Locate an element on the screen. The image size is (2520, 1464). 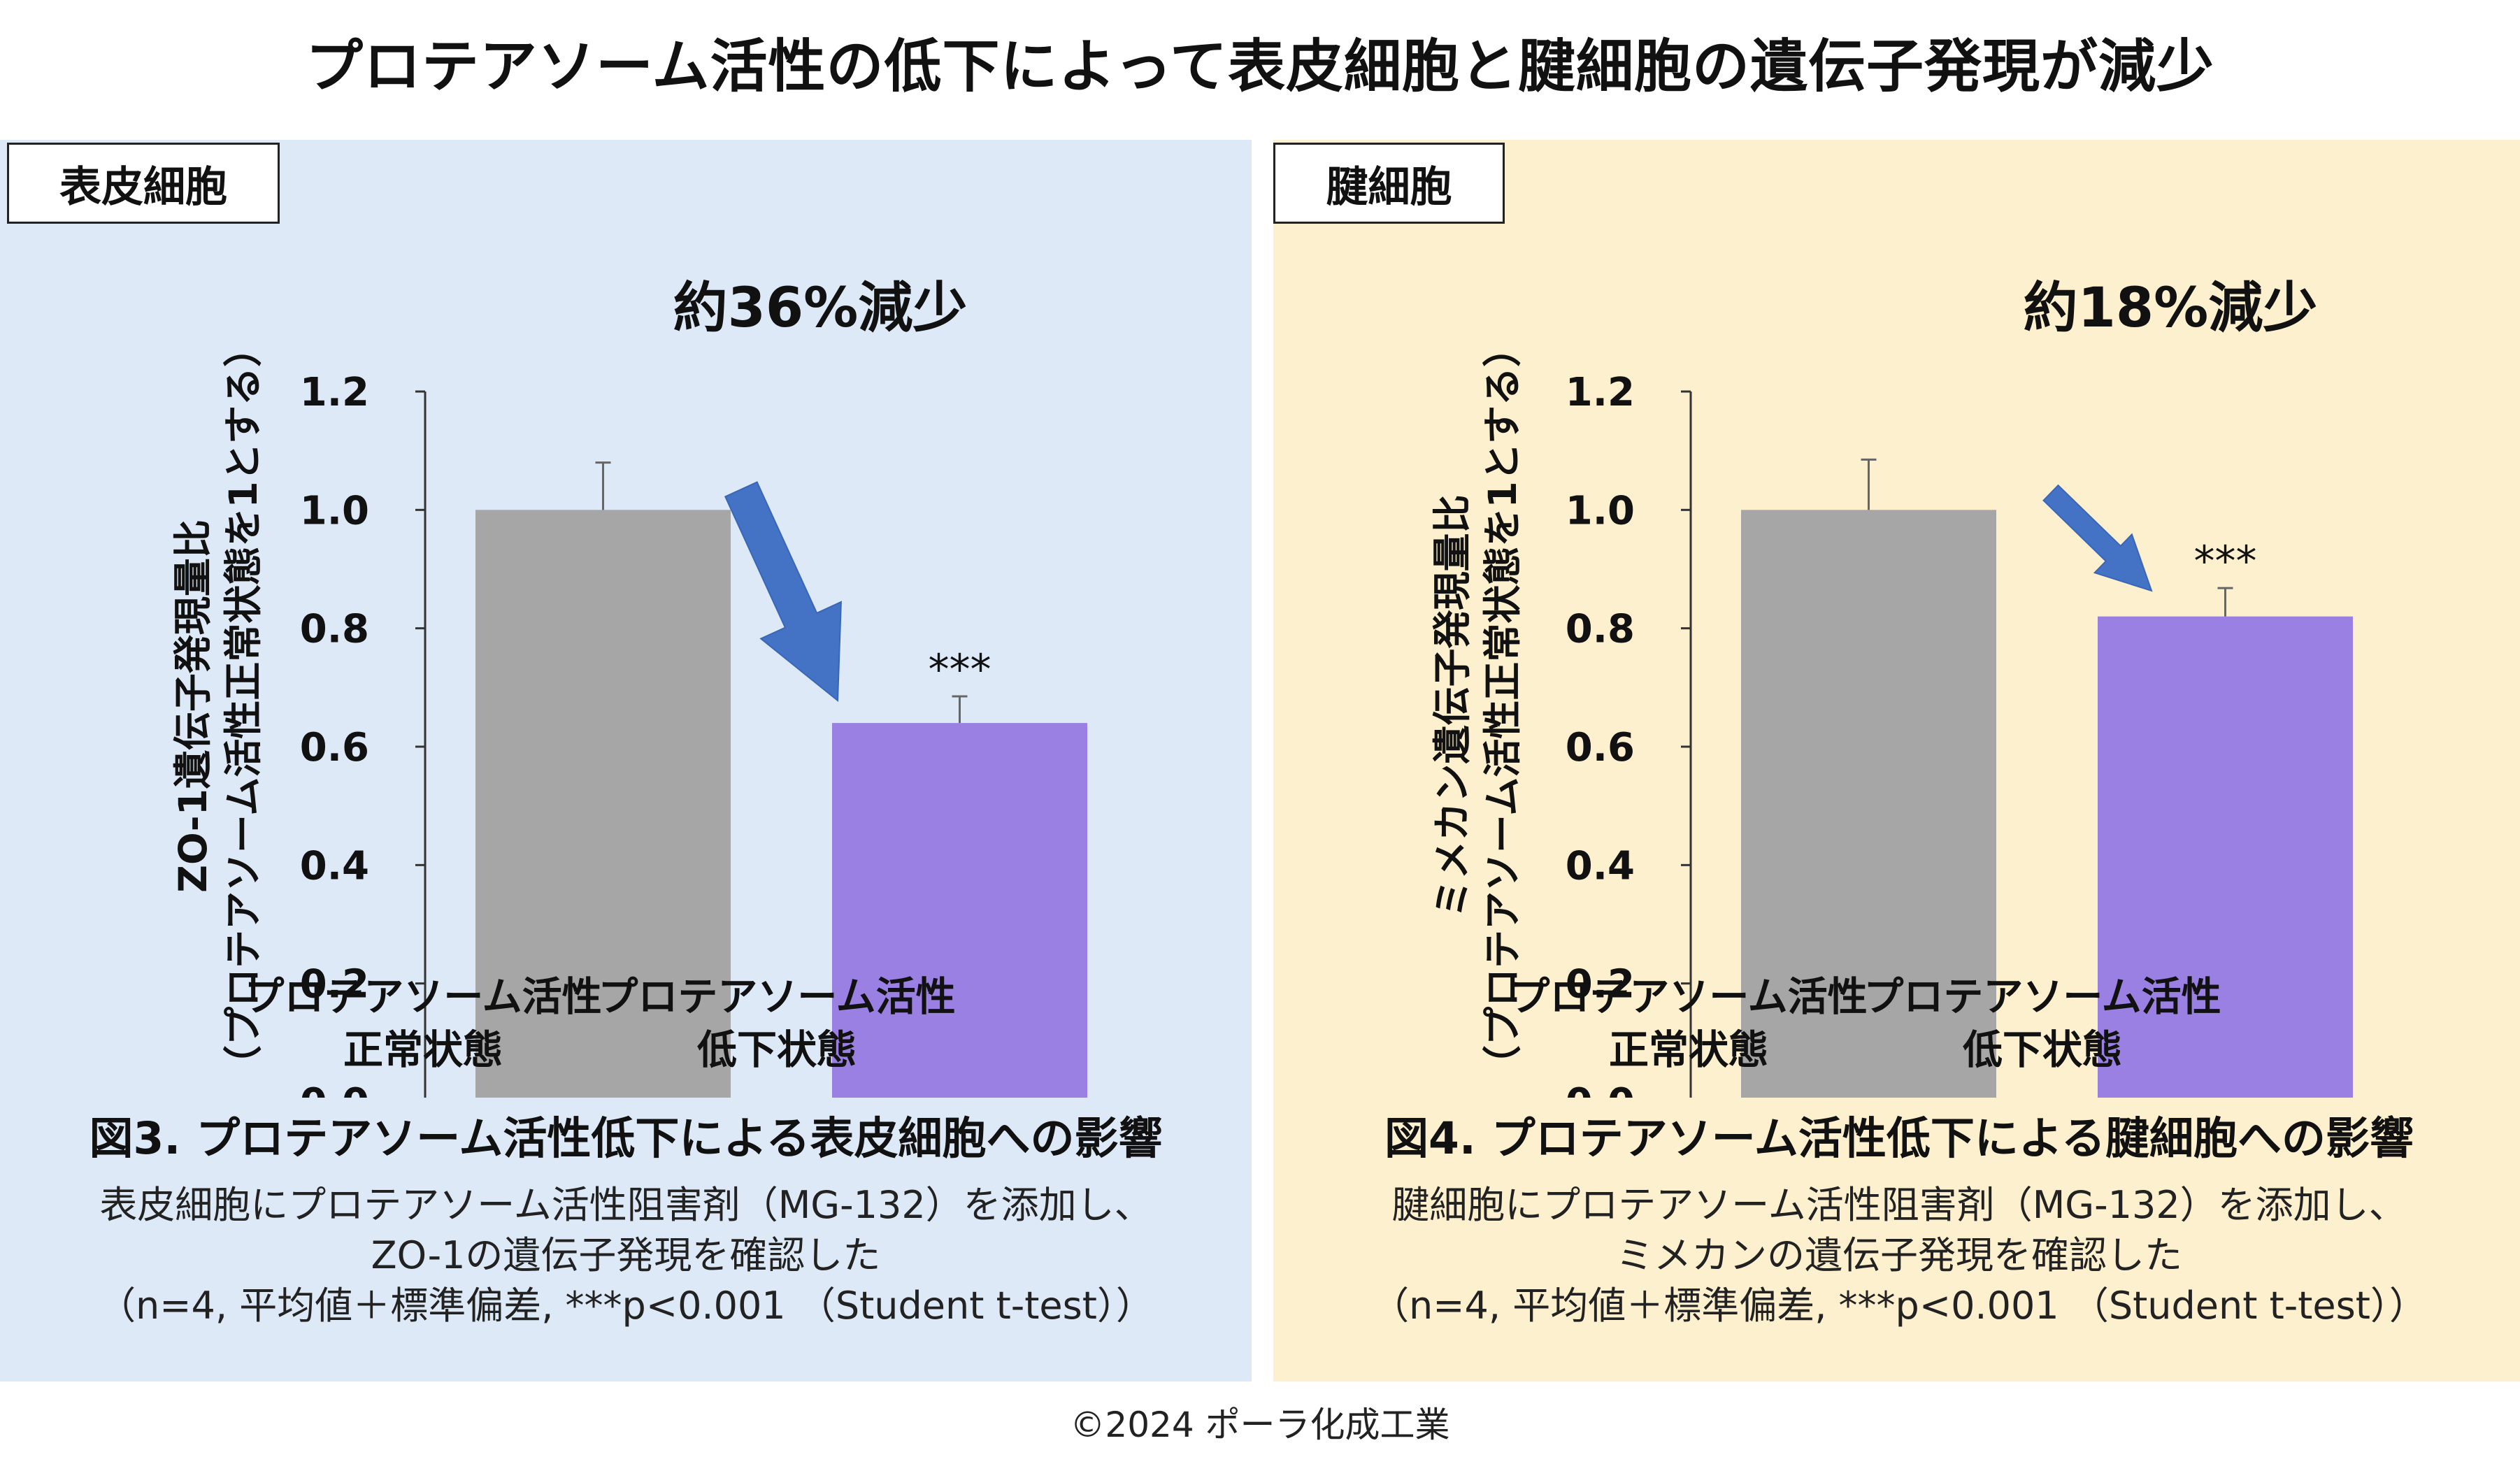
panel-label: 腱細胞 is located at coordinates (1389, 184).